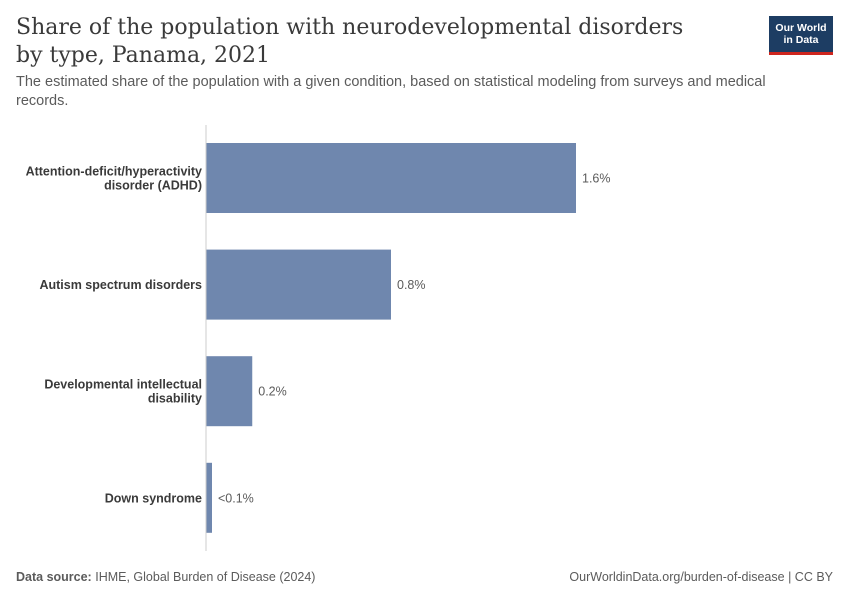 The width and height of the screenshot is (850, 600). I want to click on category-label: Autism spectrum disorders, so click(120, 285).